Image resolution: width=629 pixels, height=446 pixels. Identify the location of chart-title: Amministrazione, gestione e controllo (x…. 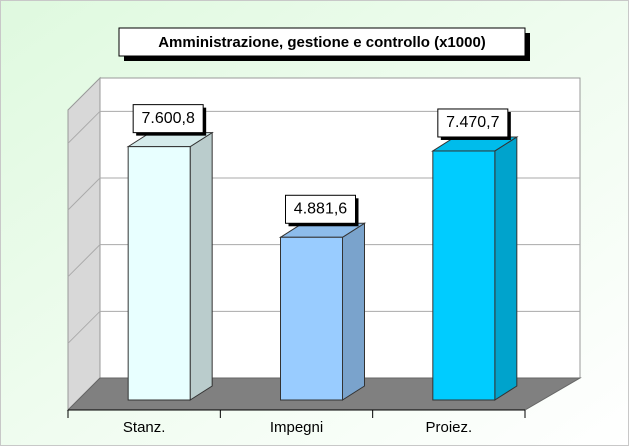
(322, 42).